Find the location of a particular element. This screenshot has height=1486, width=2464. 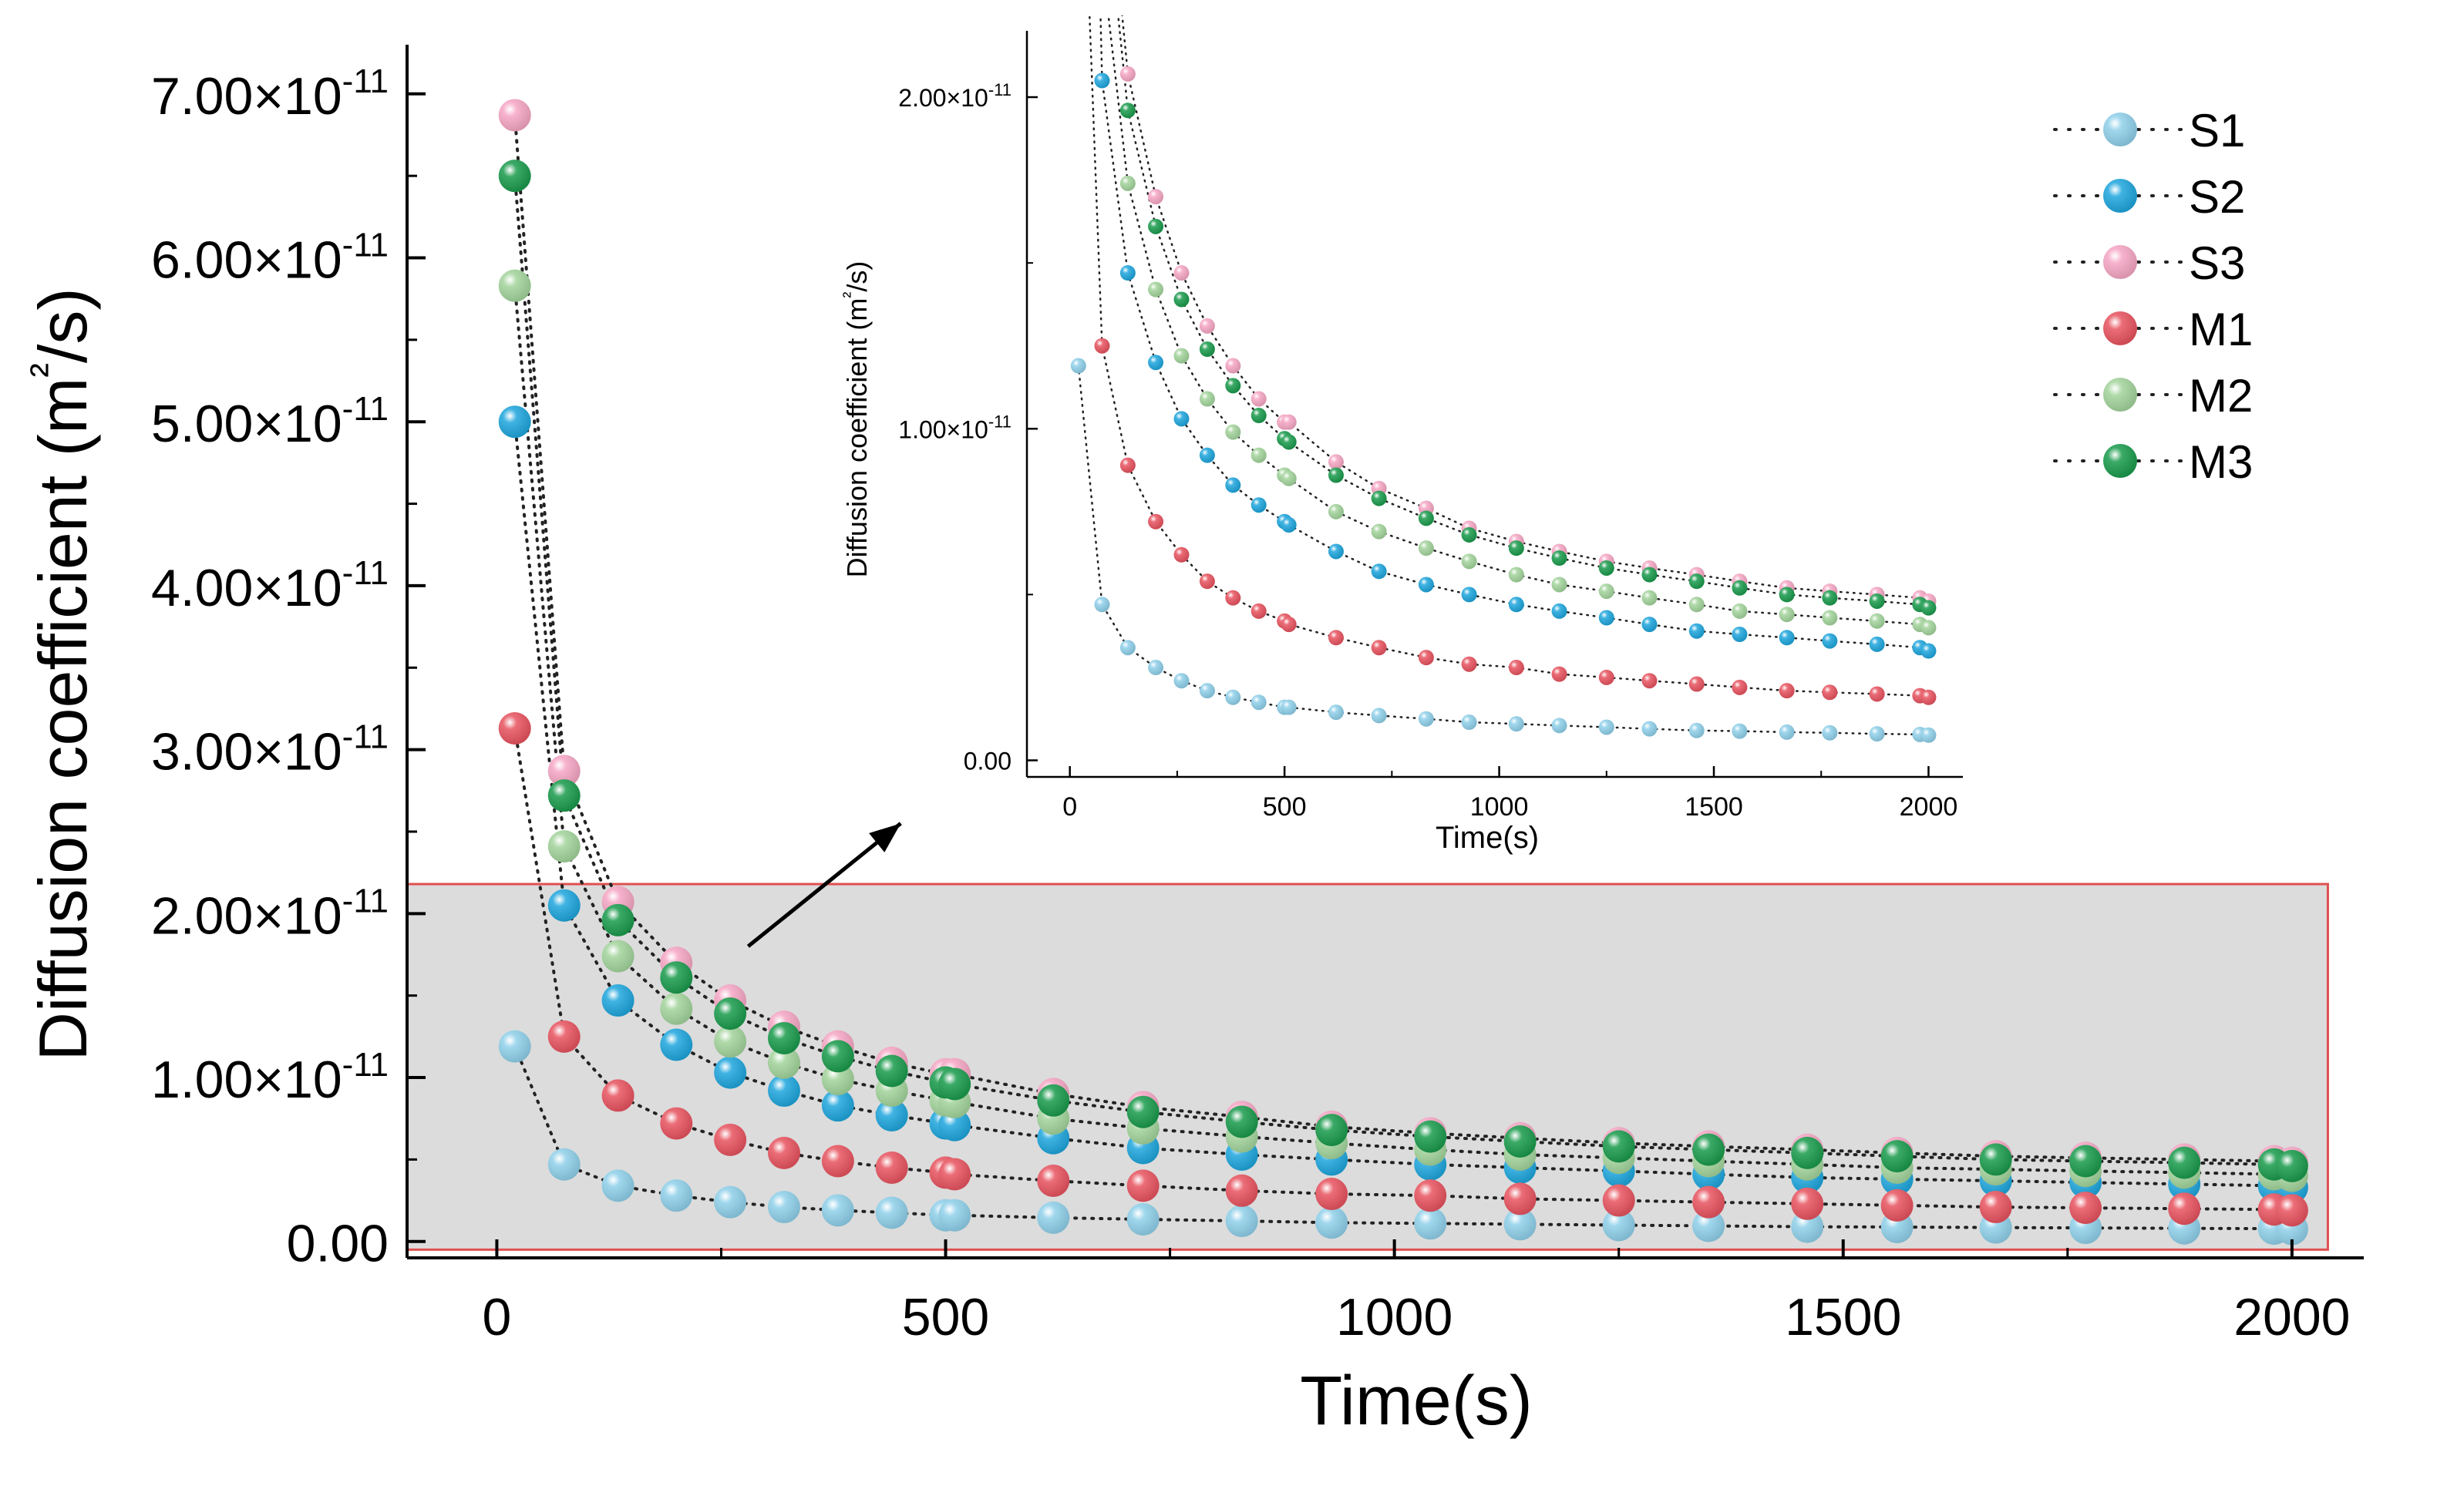

main-y-tick-label: 4.00×10⁻¹¹ is located at coordinates (270, 585).